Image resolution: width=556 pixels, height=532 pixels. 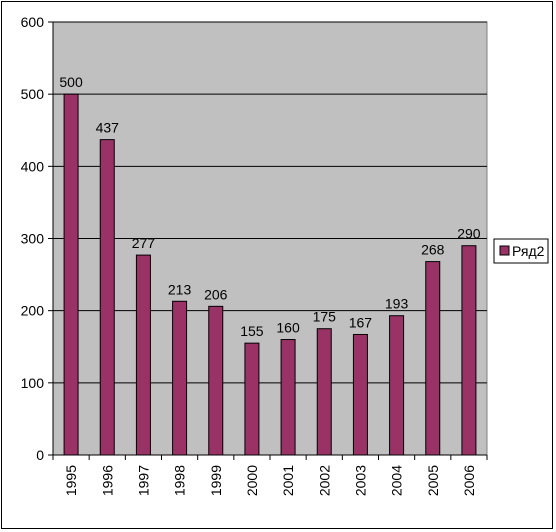 I want to click on y-tick-labels: 0 100 200 300 400 500 600, so click(x=33, y=238).